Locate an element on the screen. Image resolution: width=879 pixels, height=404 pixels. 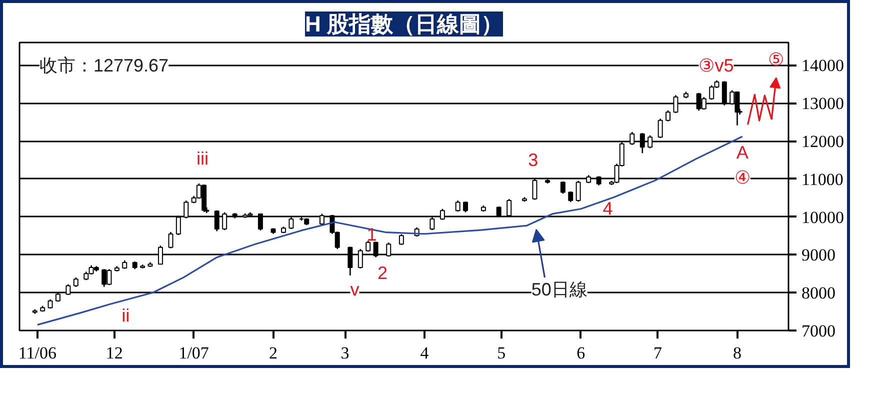
annotation: v is located at coordinates (355, 290).